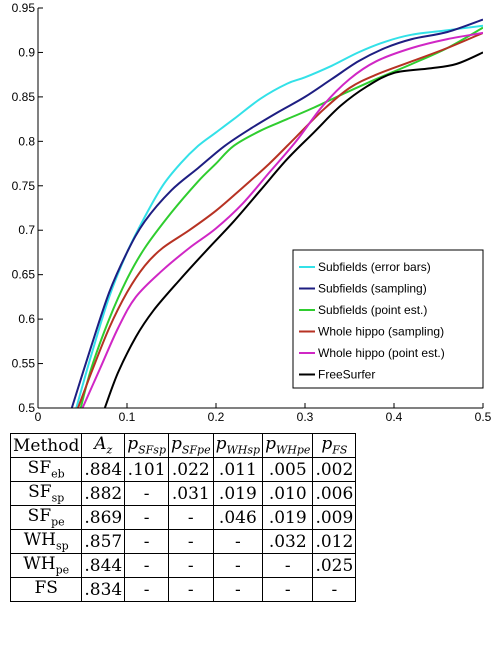 The image size is (492, 648). What do you see at coordinates (334, 493) in the screenshot?
I see `p-value-cell: .006` at bounding box center [334, 493].